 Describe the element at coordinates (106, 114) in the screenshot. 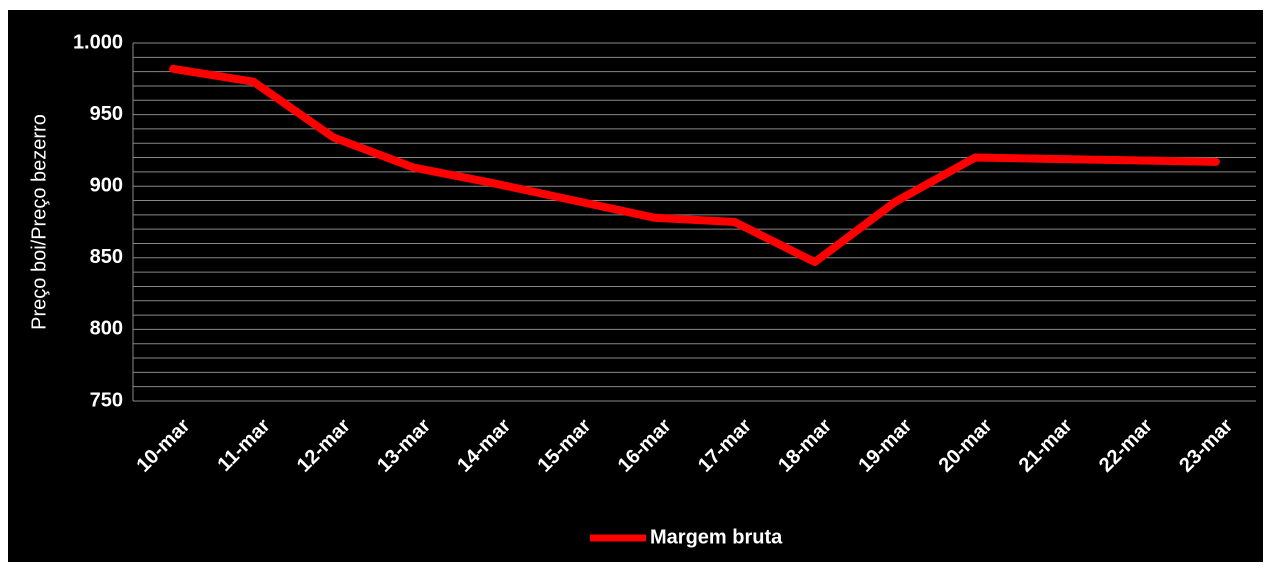

I see `y-tick-label: 950` at that location.